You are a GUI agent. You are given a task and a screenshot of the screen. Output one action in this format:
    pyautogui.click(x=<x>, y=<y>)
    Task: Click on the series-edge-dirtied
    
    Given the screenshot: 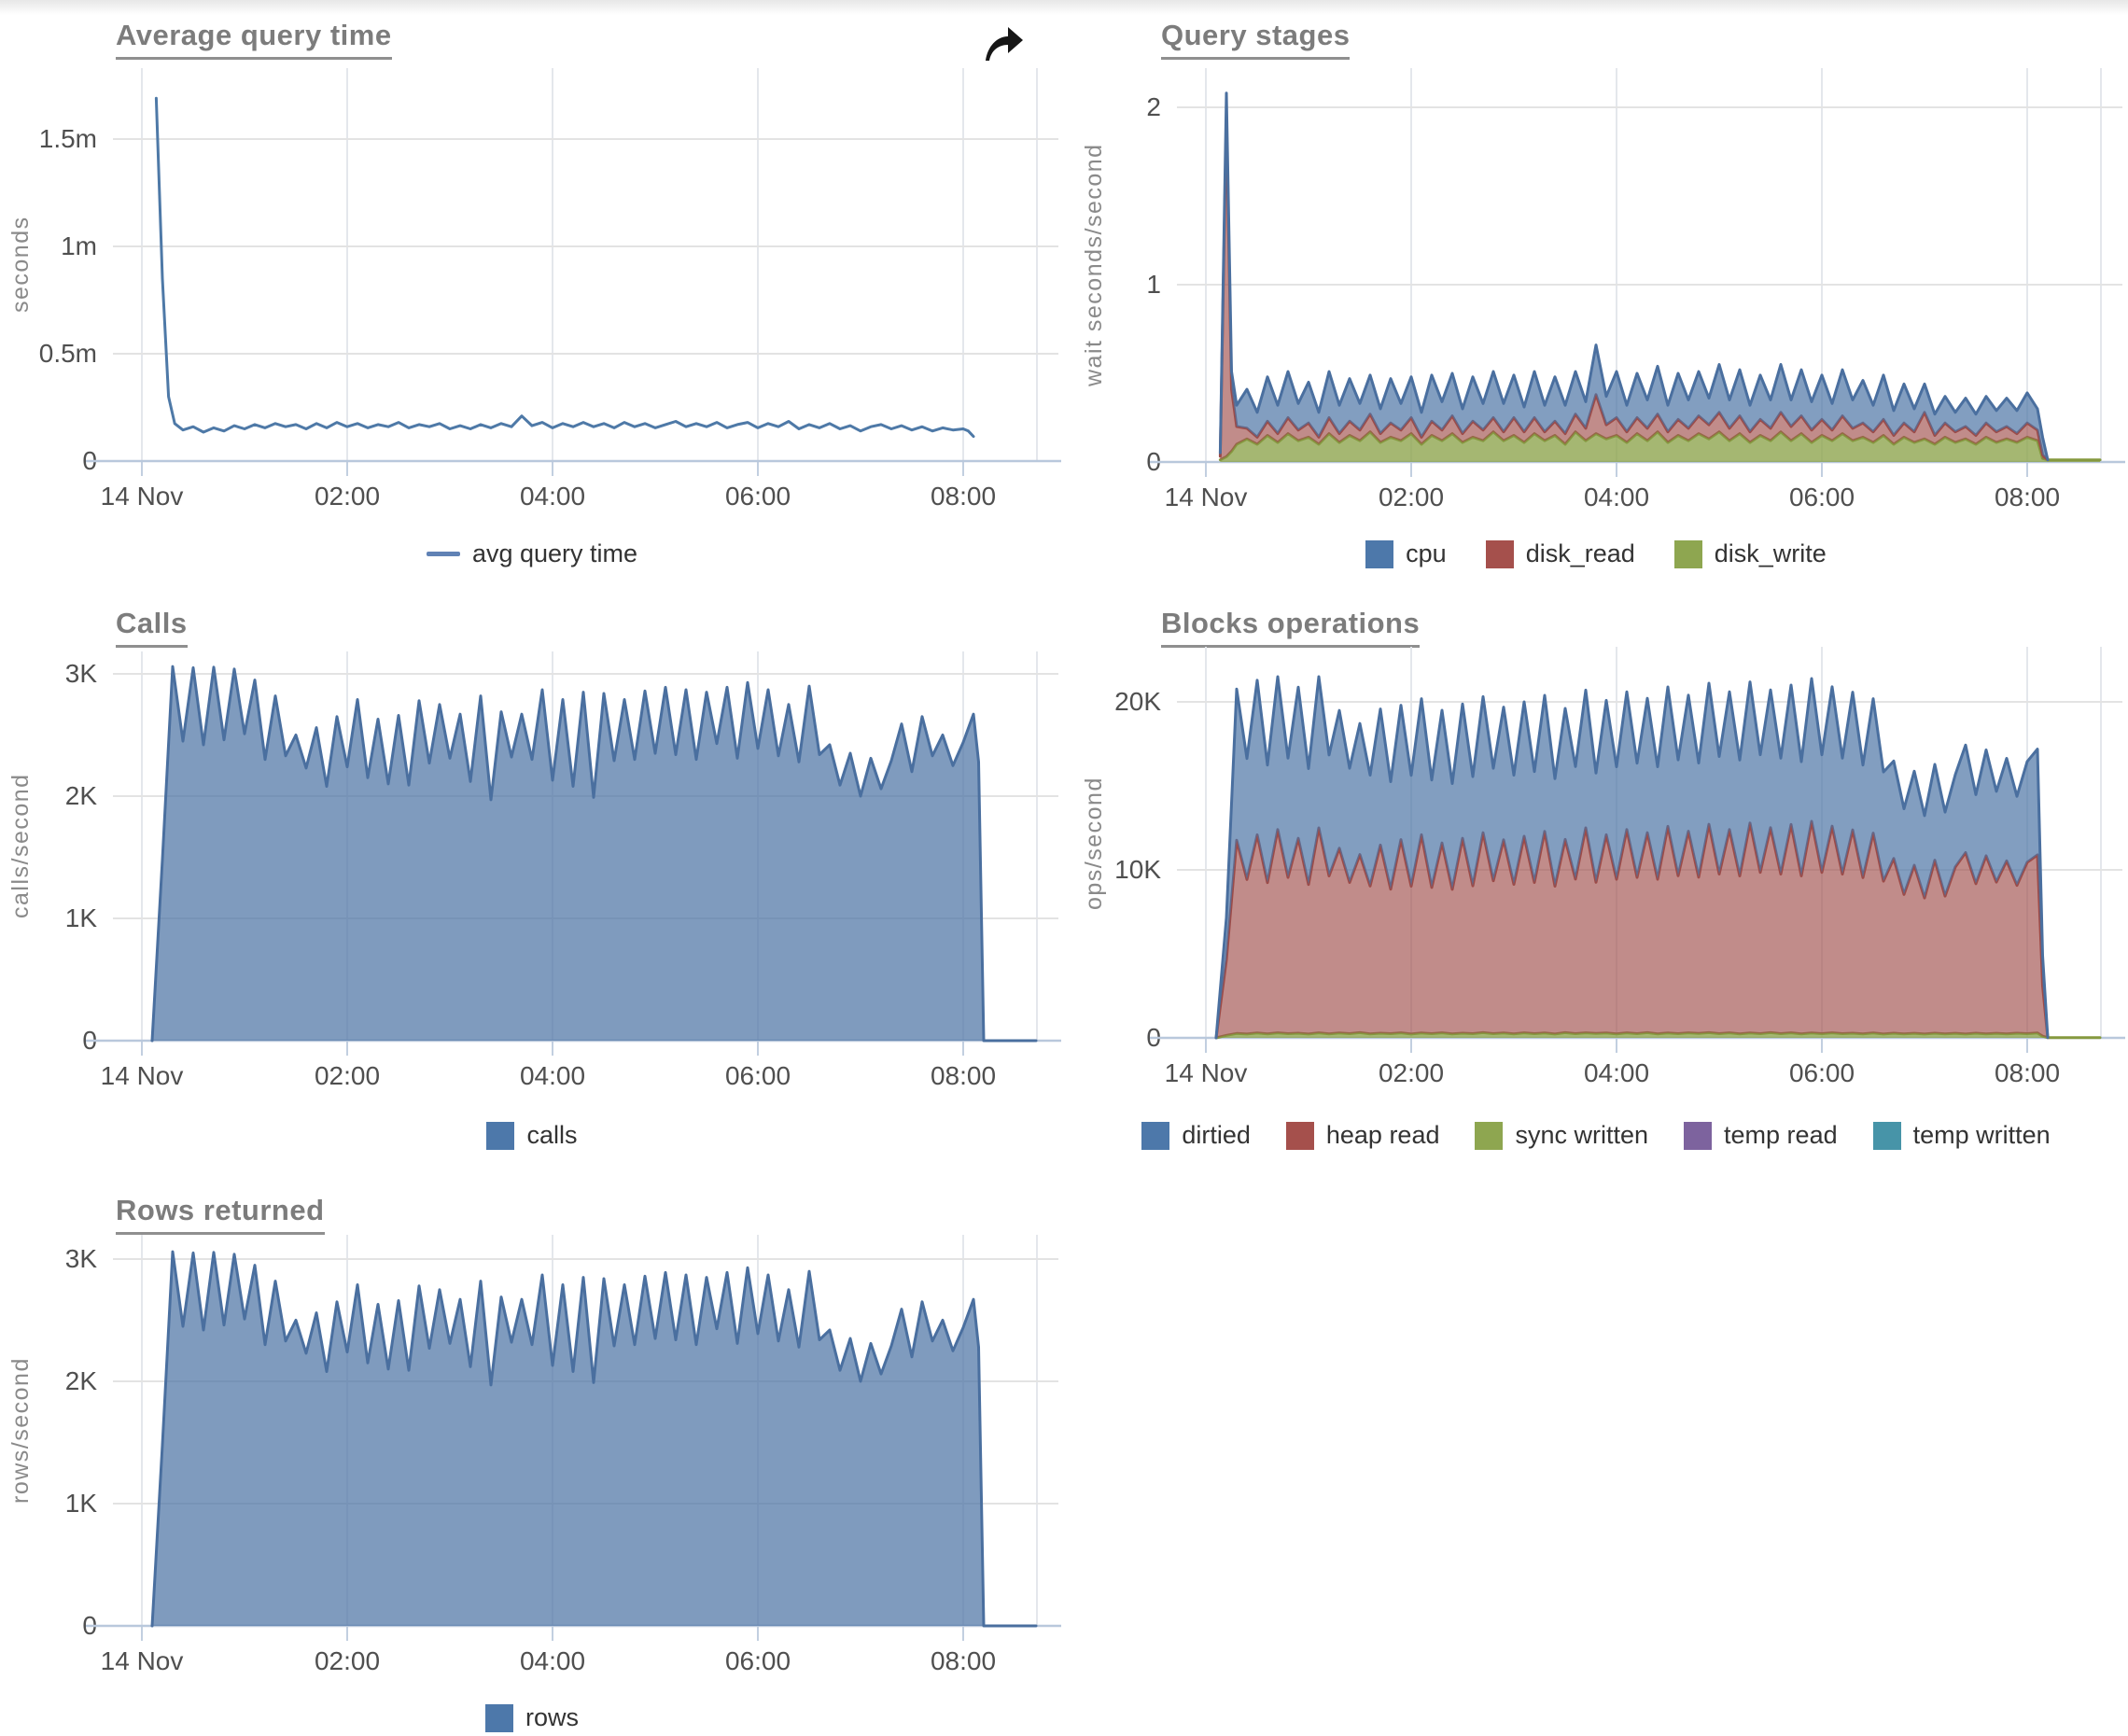 What is the action you would take?
    pyautogui.click(x=1632, y=857)
    